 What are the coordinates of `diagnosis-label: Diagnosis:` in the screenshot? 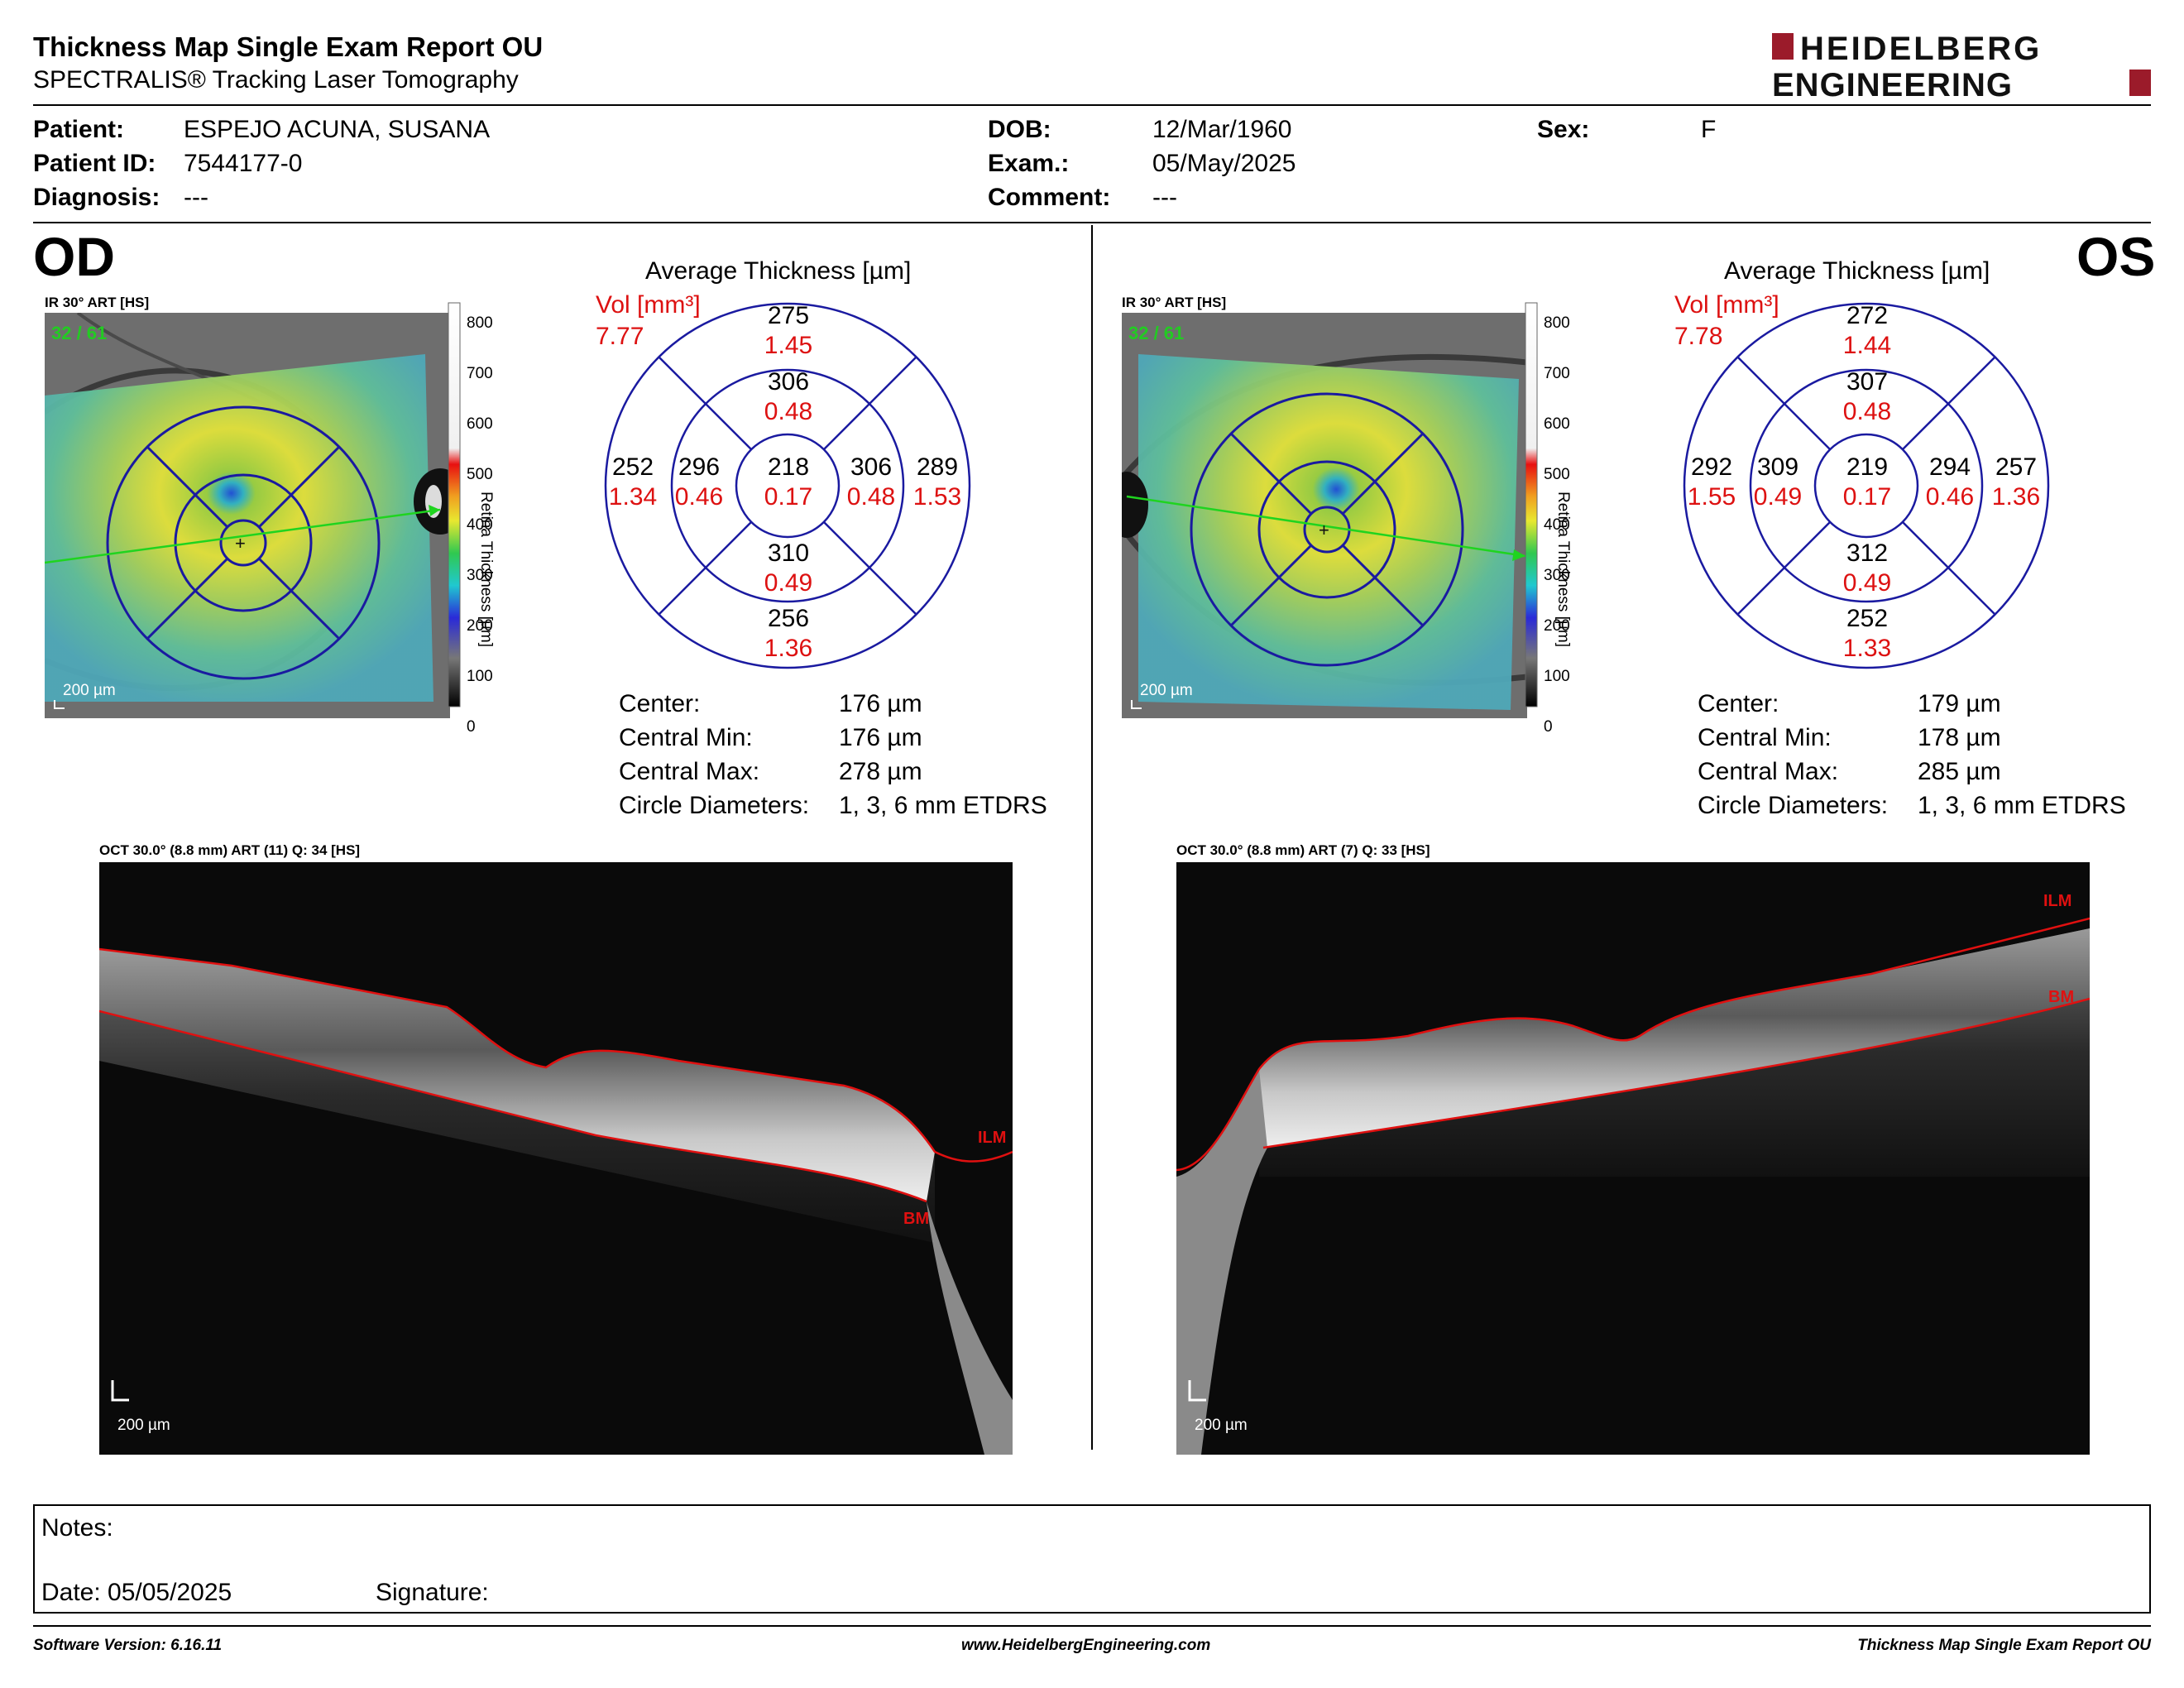 It's located at (96, 197).